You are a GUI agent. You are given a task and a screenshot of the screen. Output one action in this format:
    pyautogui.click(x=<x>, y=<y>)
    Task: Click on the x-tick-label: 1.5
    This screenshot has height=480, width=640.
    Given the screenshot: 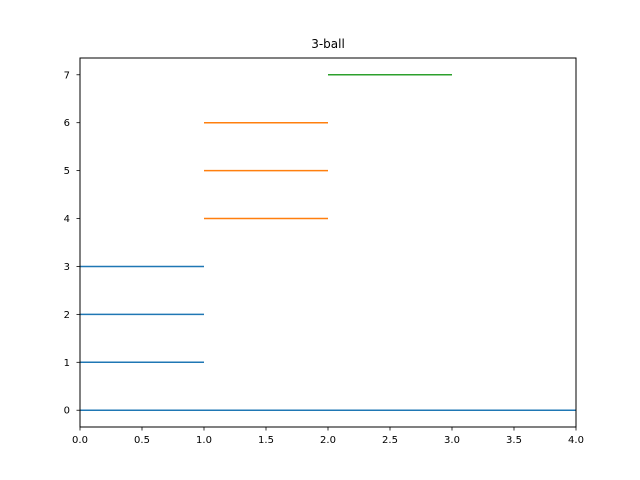 What is the action you would take?
    pyautogui.click(x=266, y=440)
    